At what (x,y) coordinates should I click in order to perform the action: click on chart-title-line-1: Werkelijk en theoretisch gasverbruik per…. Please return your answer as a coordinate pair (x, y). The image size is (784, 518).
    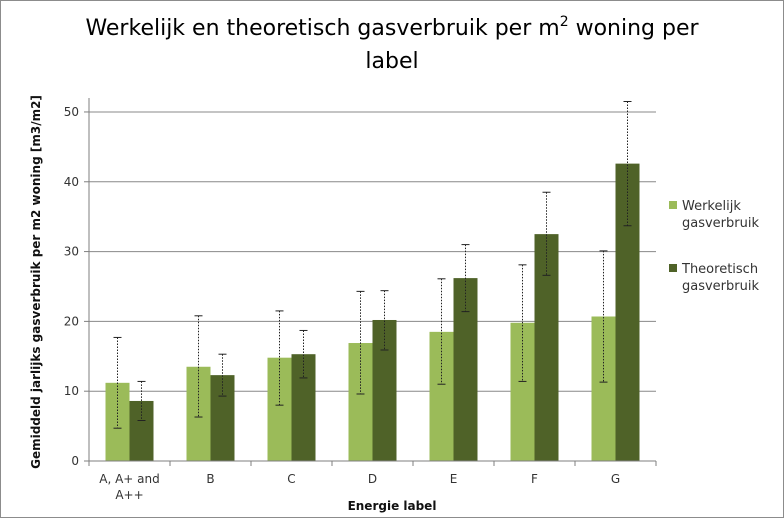
    Looking at the image, I should click on (392, 27).